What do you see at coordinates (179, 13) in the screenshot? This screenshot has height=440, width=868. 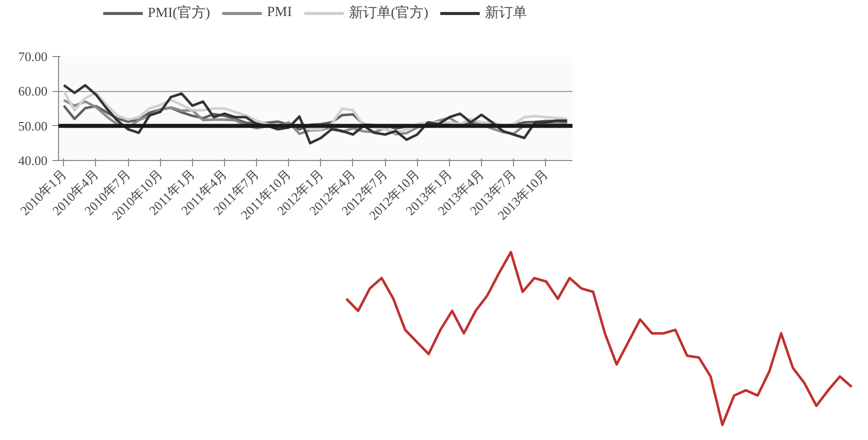 I see `legend-label: PMI(官方)` at bounding box center [179, 13].